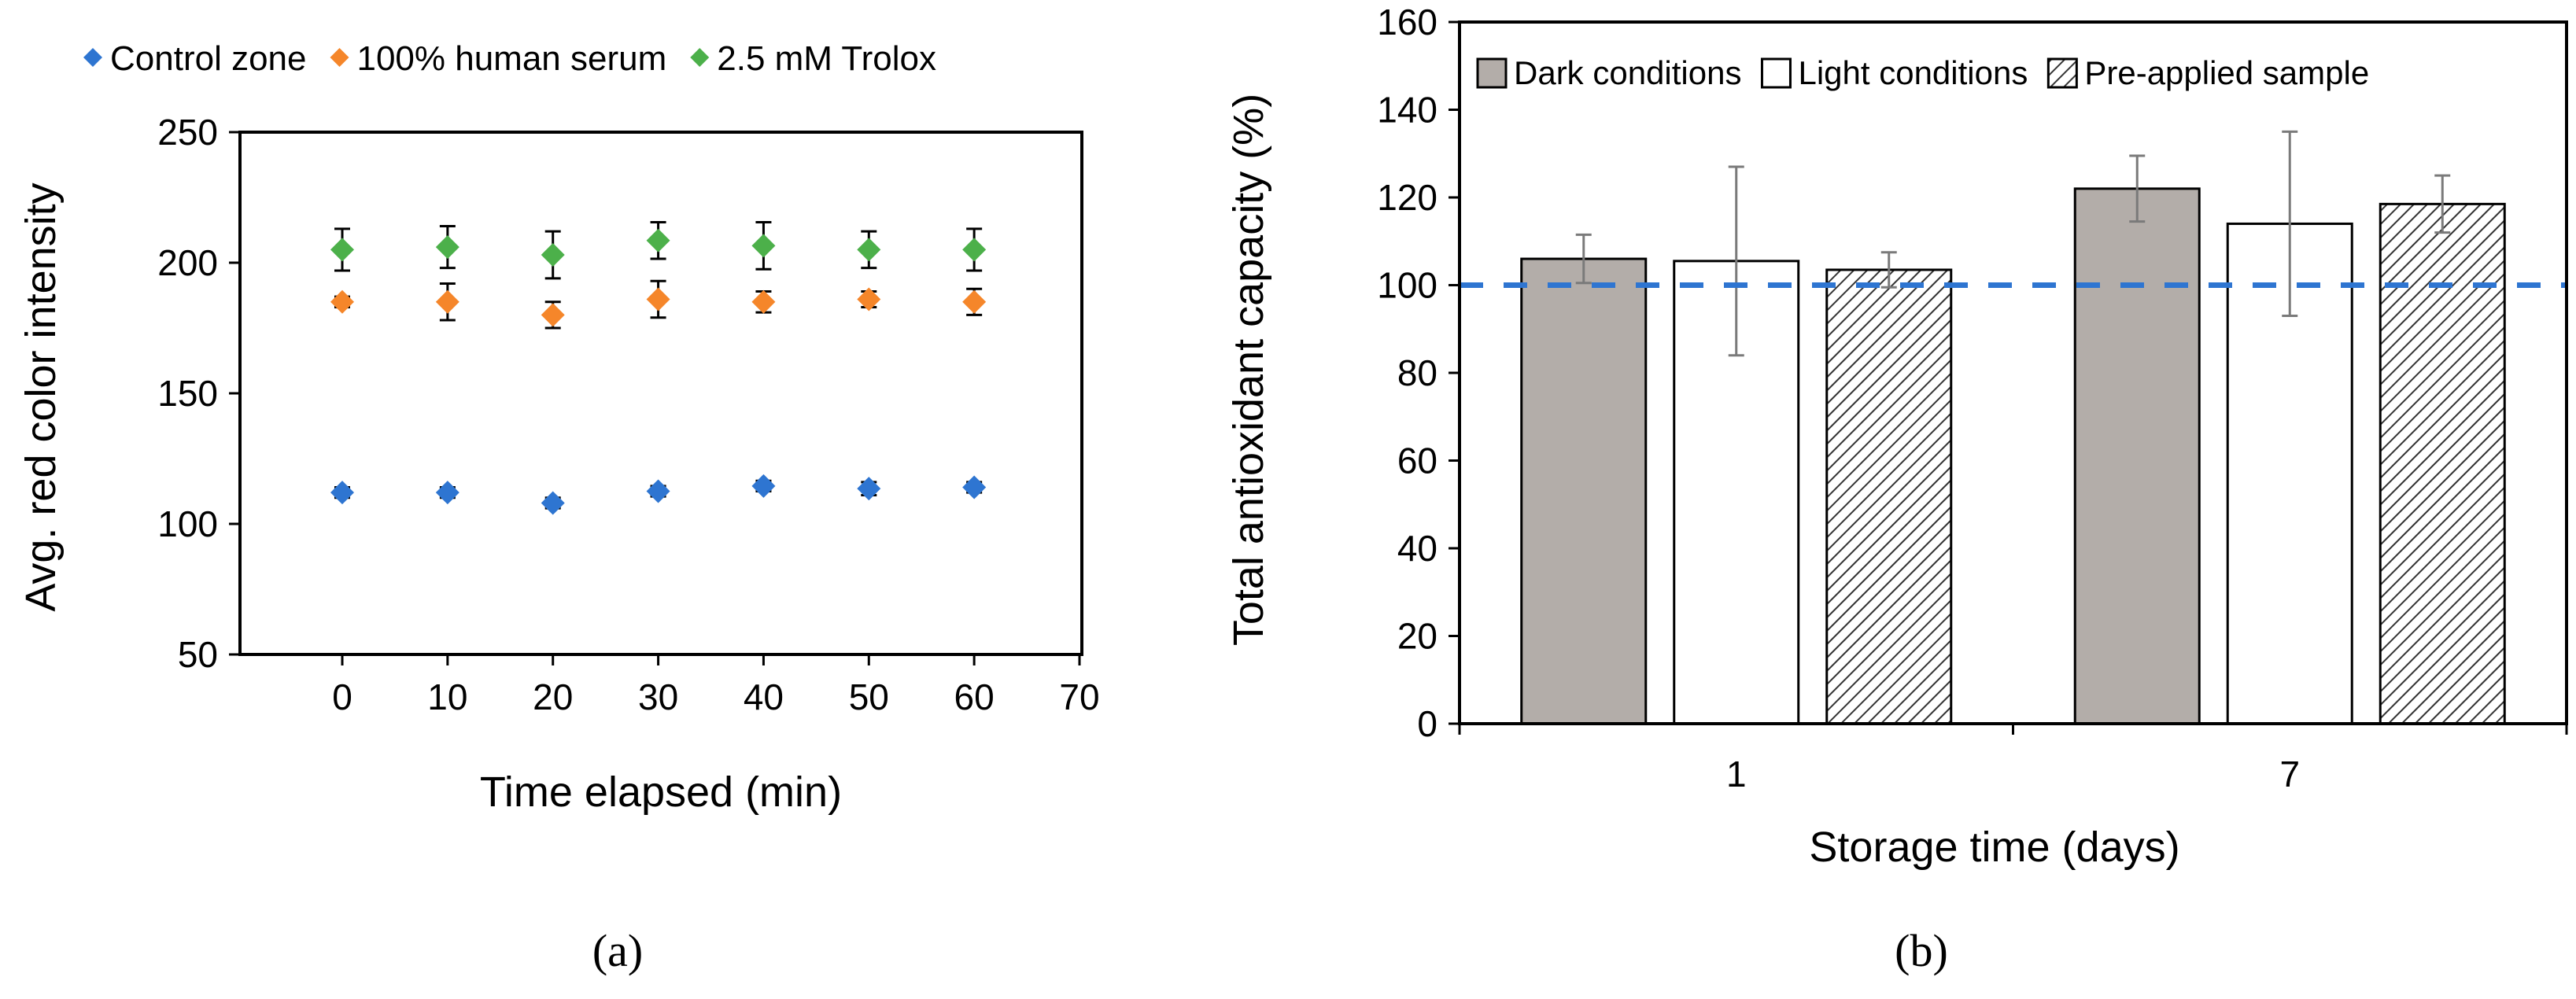 This screenshot has height=999, width=2576. Describe the element at coordinates (658, 368) in the screenshot. I see `panel-a-marks` at that location.